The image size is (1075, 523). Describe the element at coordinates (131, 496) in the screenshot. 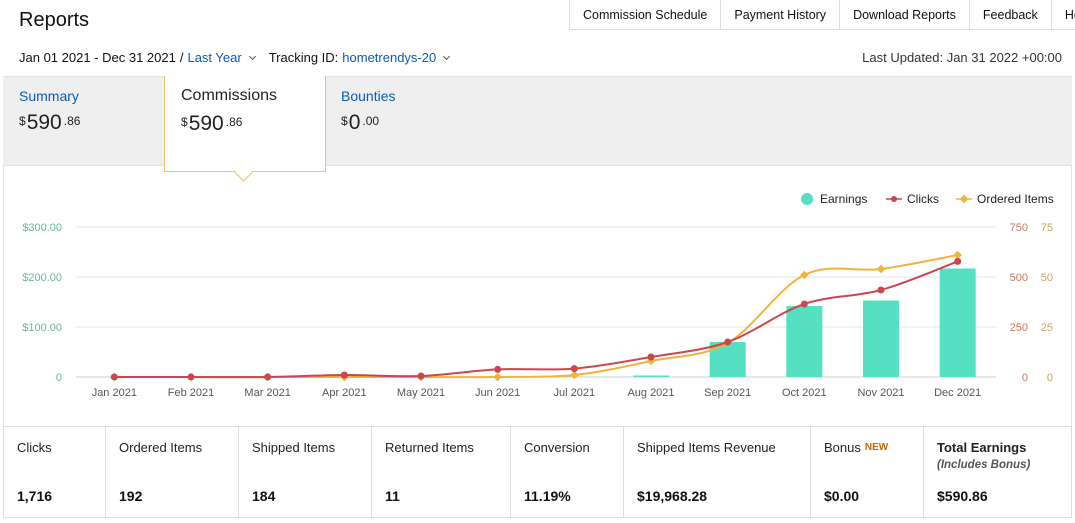

I see `stat-value: 192` at that location.